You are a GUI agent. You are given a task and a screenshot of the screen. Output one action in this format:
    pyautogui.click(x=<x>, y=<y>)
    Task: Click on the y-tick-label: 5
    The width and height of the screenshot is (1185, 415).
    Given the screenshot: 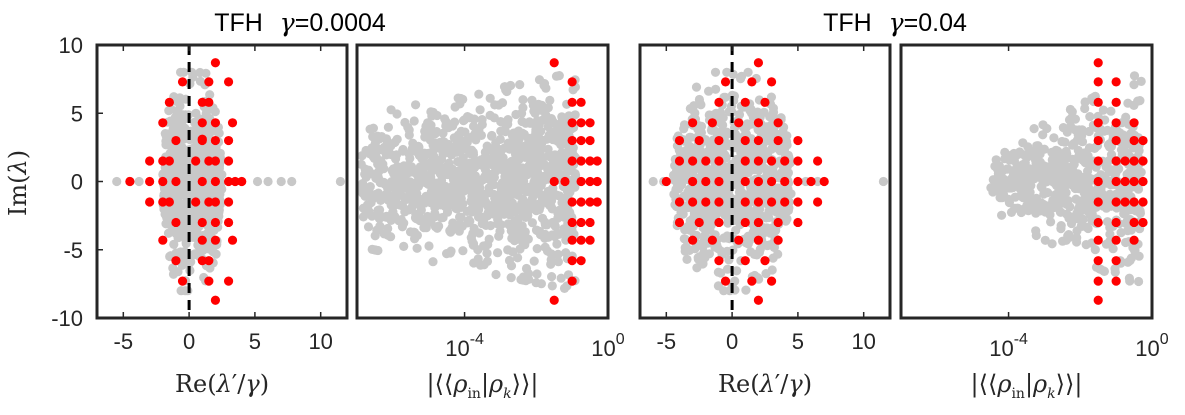 What is the action you would take?
    pyautogui.click(x=77, y=113)
    